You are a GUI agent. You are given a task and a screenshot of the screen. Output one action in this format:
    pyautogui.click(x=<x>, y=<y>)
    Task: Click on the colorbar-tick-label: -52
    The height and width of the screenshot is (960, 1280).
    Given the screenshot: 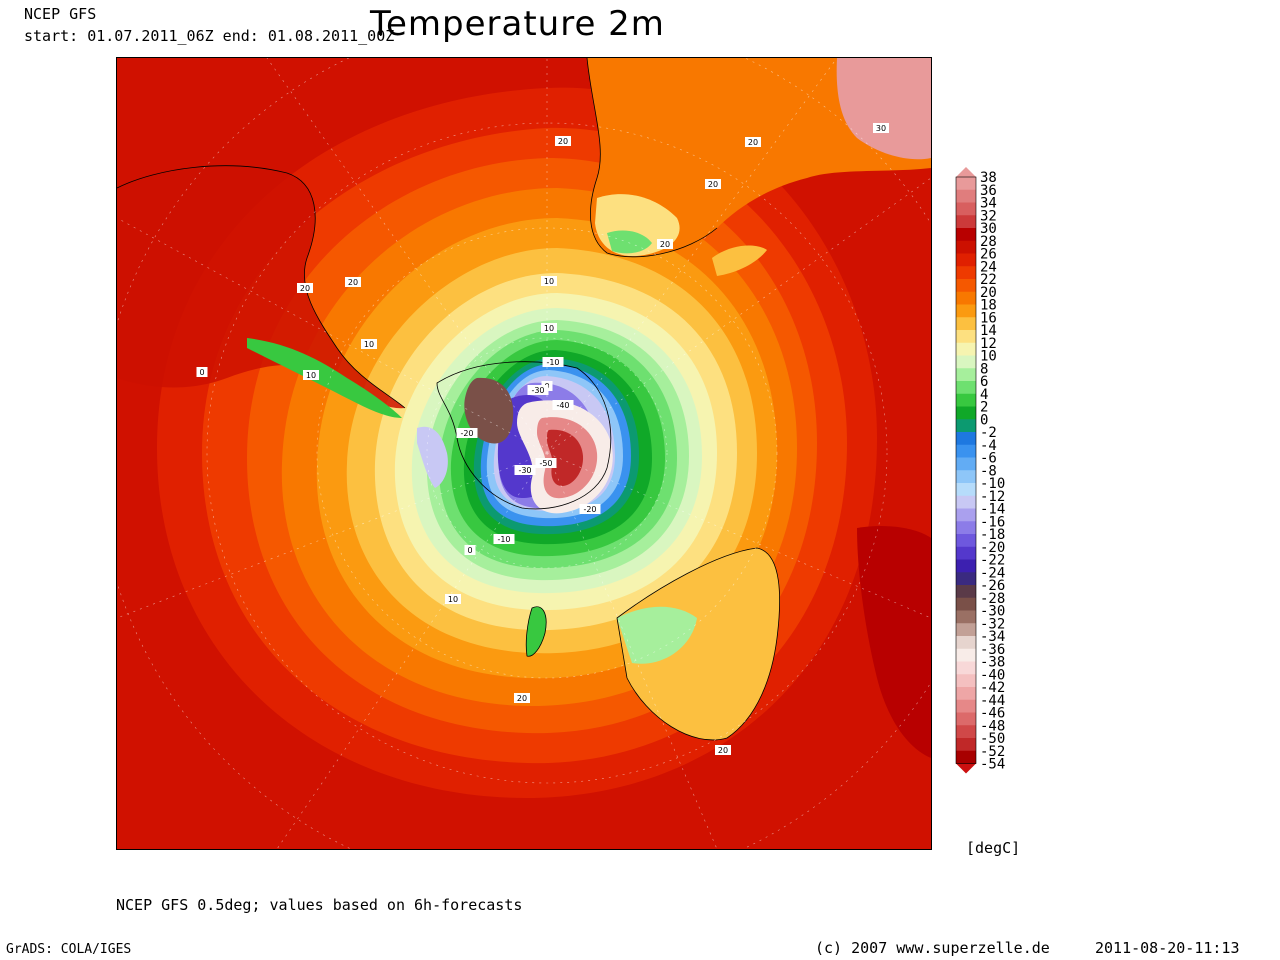 What is the action you would take?
    pyautogui.click(x=992, y=752)
    